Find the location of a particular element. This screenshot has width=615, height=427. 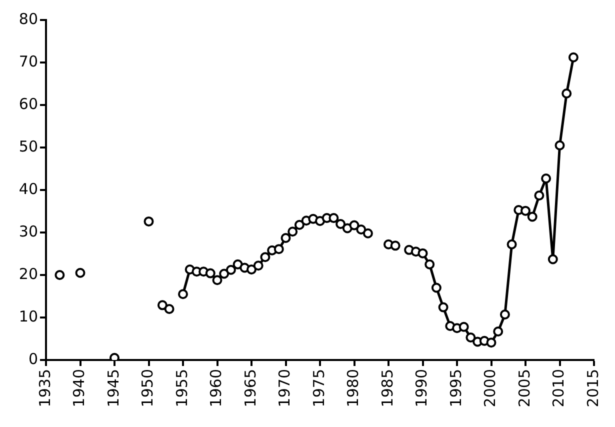

x-tick-label: 1980 is located at coordinates (353, 388).